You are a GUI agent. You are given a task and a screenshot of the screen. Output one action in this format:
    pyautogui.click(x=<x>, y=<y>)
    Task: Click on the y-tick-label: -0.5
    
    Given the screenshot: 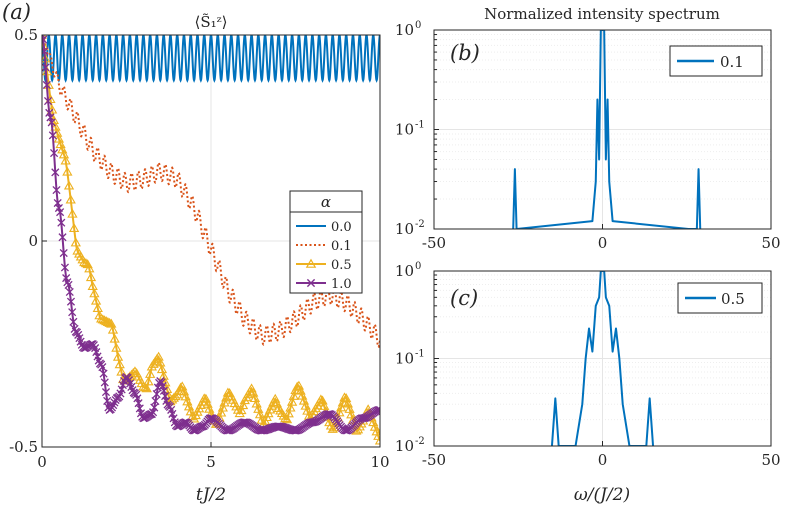 What is the action you would take?
    pyautogui.click(x=23, y=447)
    